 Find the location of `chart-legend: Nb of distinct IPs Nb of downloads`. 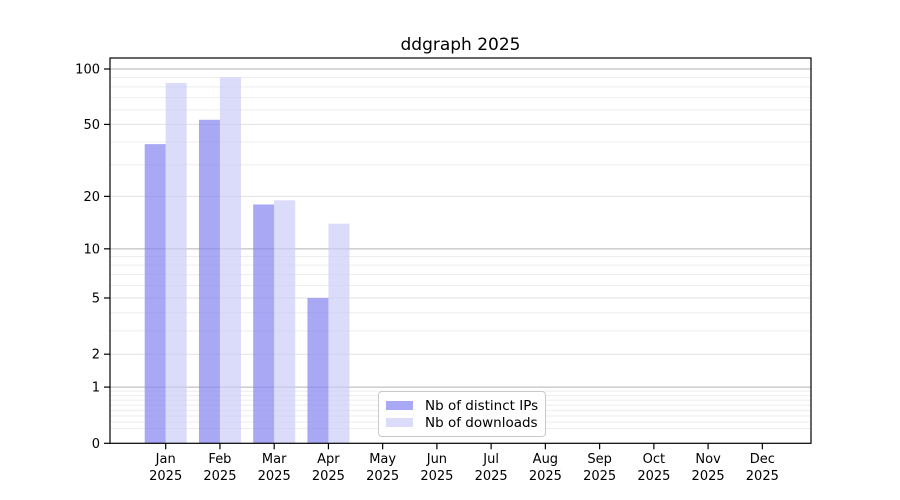

chart-legend: Nb of distinct IPs Nb of downloads is located at coordinates (462, 414).